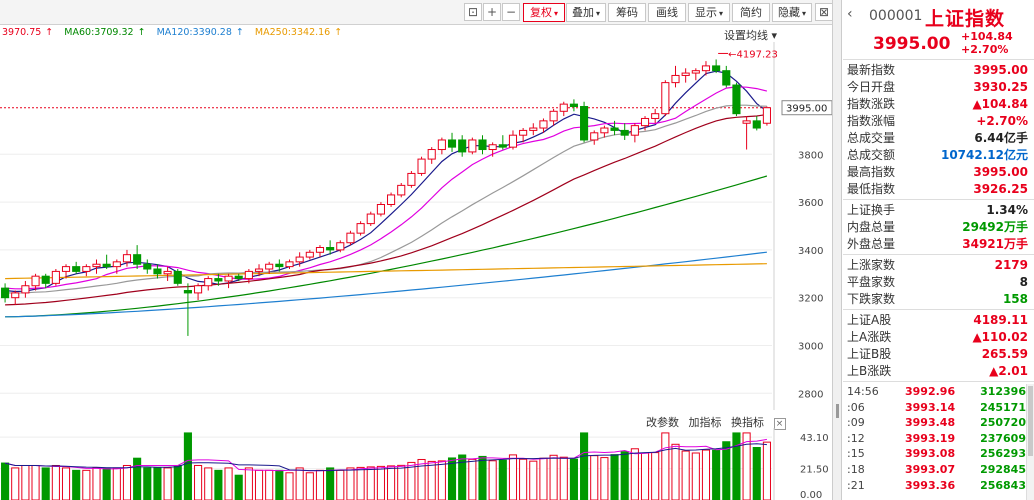  Describe the element at coordinates (871, 244) in the screenshot. I see `stat-label: 外盘总量` at that location.